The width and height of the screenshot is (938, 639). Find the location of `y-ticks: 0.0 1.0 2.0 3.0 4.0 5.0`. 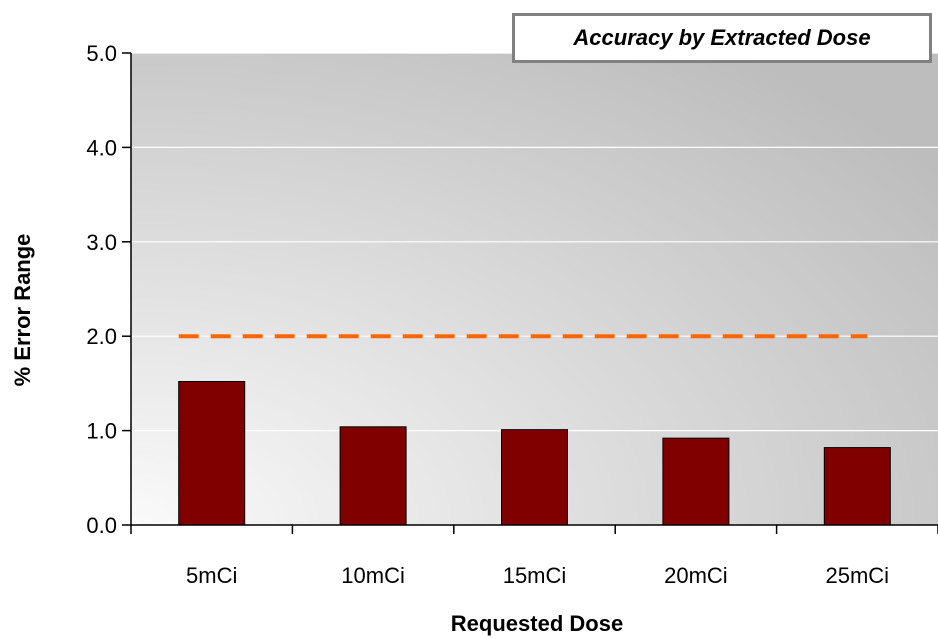

y-ticks: 0.0 1.0 2.0 3.0 4.0 5.0 is located at coordinates (108, 289).